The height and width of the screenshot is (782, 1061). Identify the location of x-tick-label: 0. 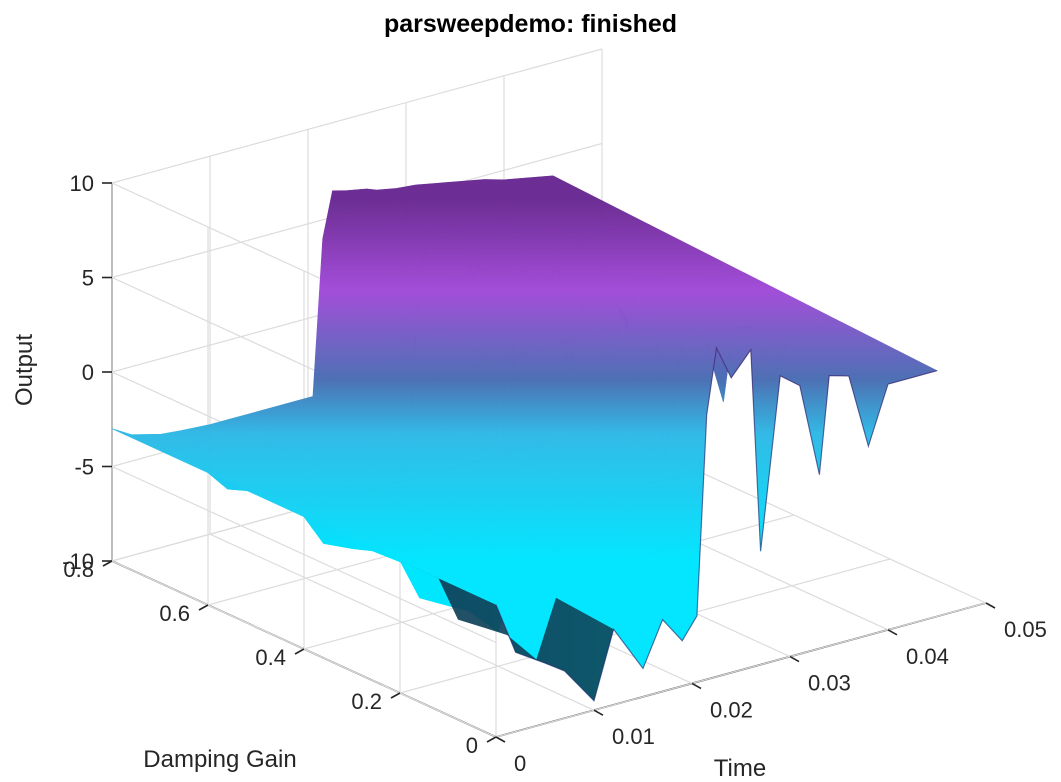
(520, 763).